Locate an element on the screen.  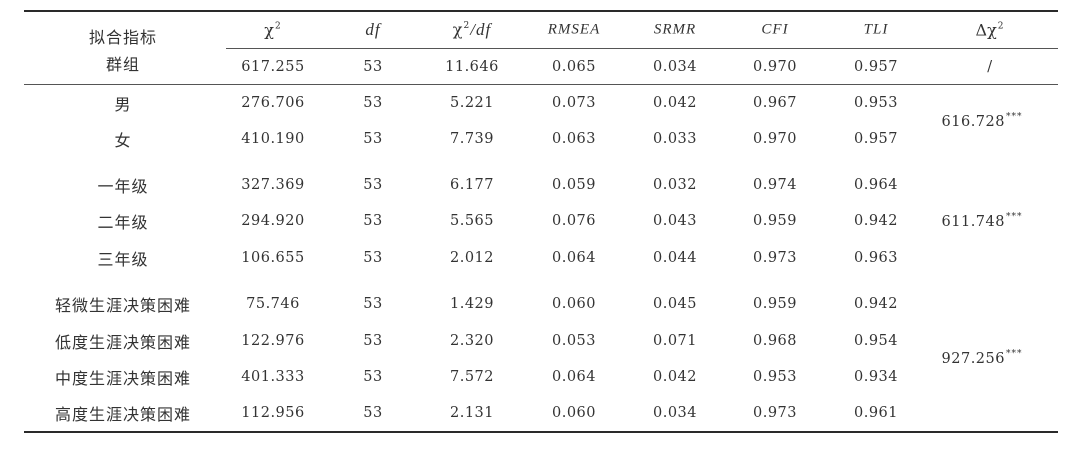
cell-cfi: 0.974 is located at coordinates (775, 185).